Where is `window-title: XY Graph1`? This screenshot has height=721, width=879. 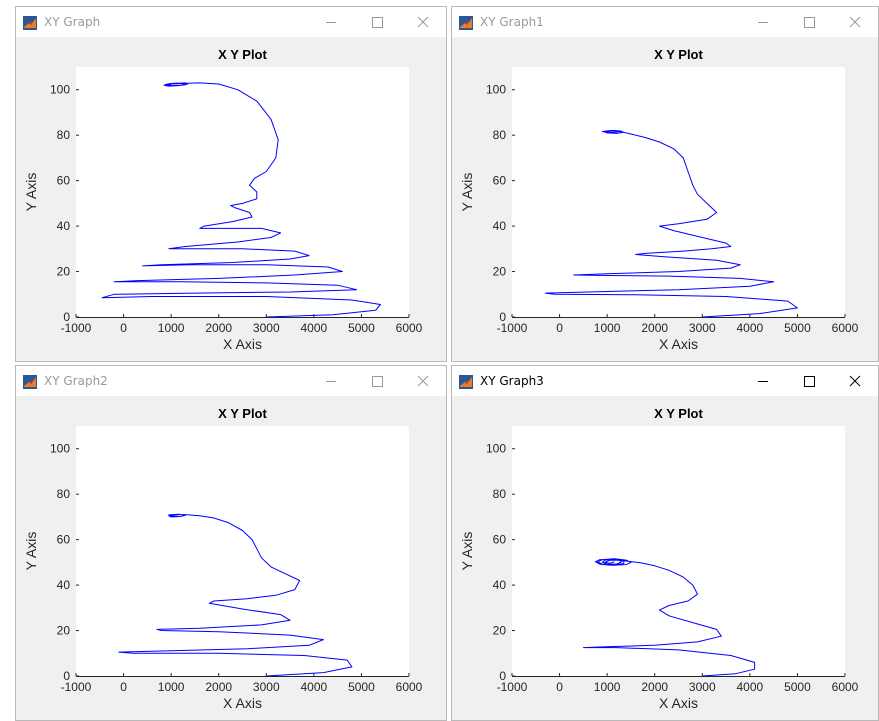 window-title: XY Graph1 is located at coordinates (512, 22).